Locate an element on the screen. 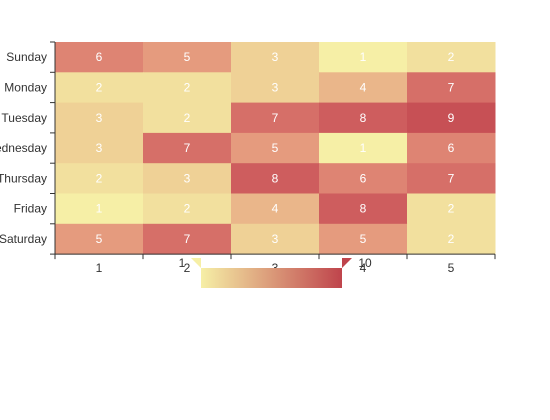 This screenshot has width=550, height=420. visual-map-max-label: 10 is located at coordinates (365, 263).